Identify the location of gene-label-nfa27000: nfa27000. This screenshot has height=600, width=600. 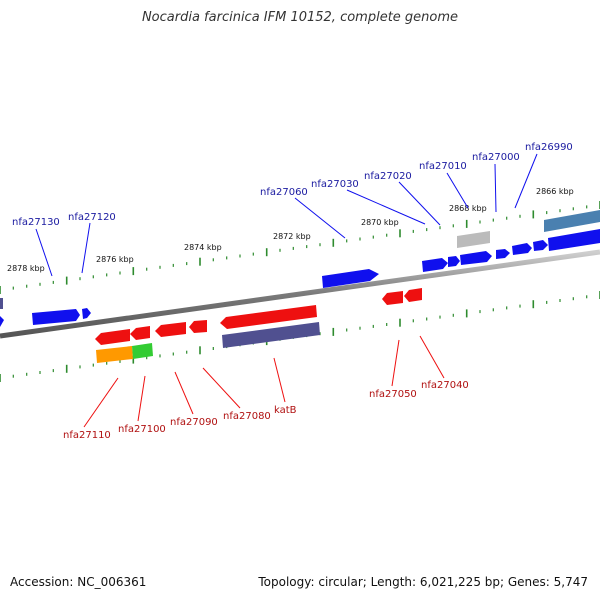
(496, 157).